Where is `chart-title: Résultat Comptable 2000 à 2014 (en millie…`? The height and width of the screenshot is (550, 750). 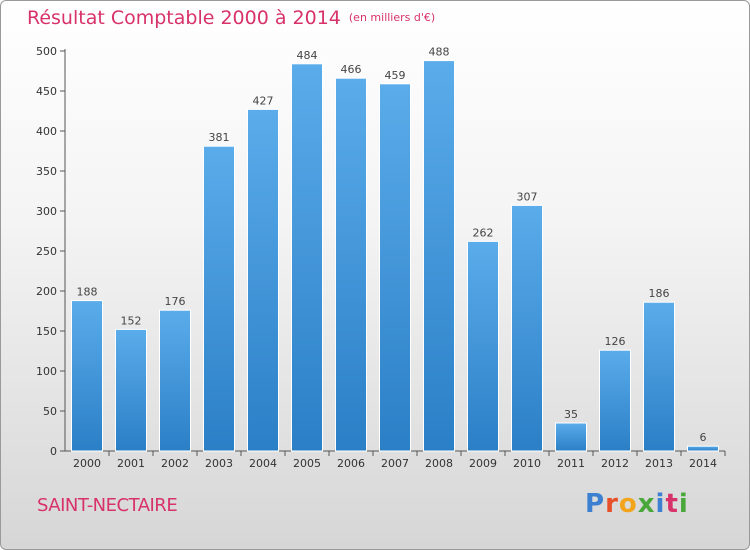
chart-title: Résultat Comptable 2000 à 2014 (en millie… is located at coordinates (231, 18).